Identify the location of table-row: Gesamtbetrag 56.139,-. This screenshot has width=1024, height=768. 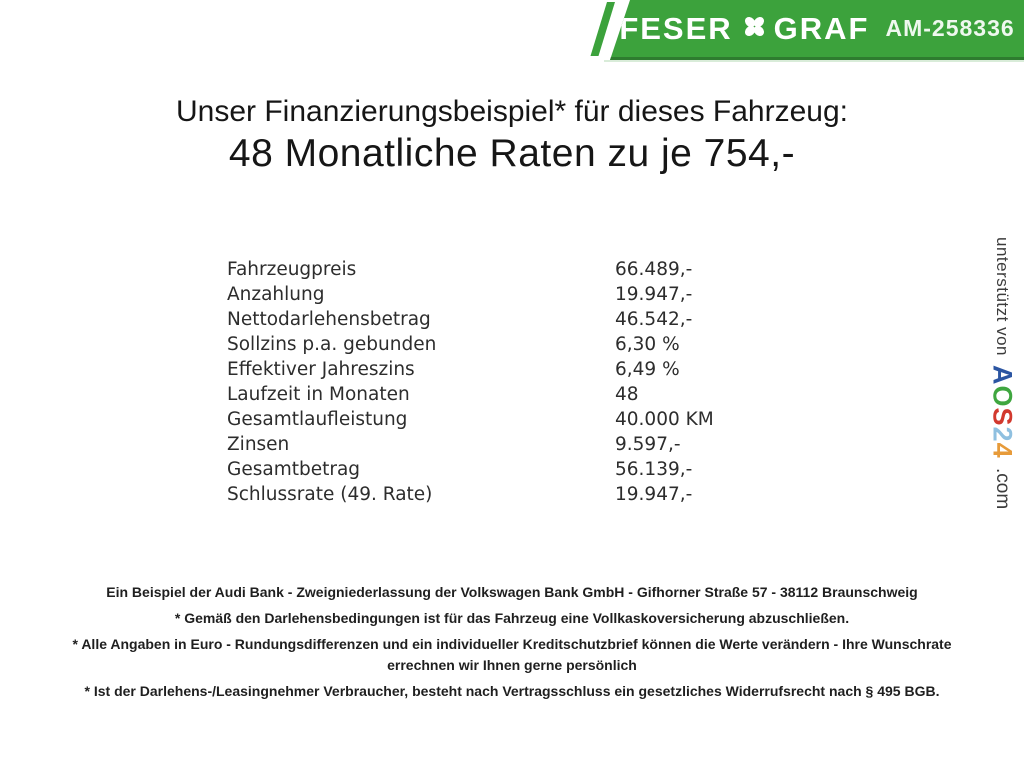
(470, 469).